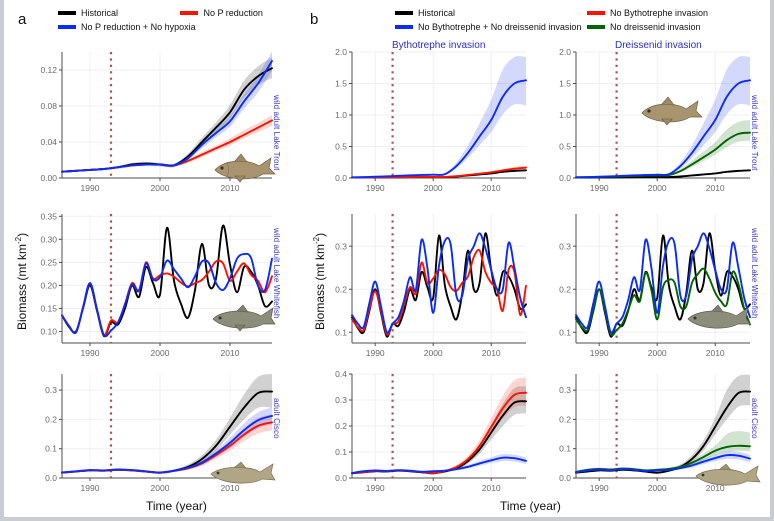 The height and width of the screenshot is (521, 774). I want to click on chart-b1-lake-whitefish: 0.1 0.2 0.3 1990 2000 2010, so click(431, 286).